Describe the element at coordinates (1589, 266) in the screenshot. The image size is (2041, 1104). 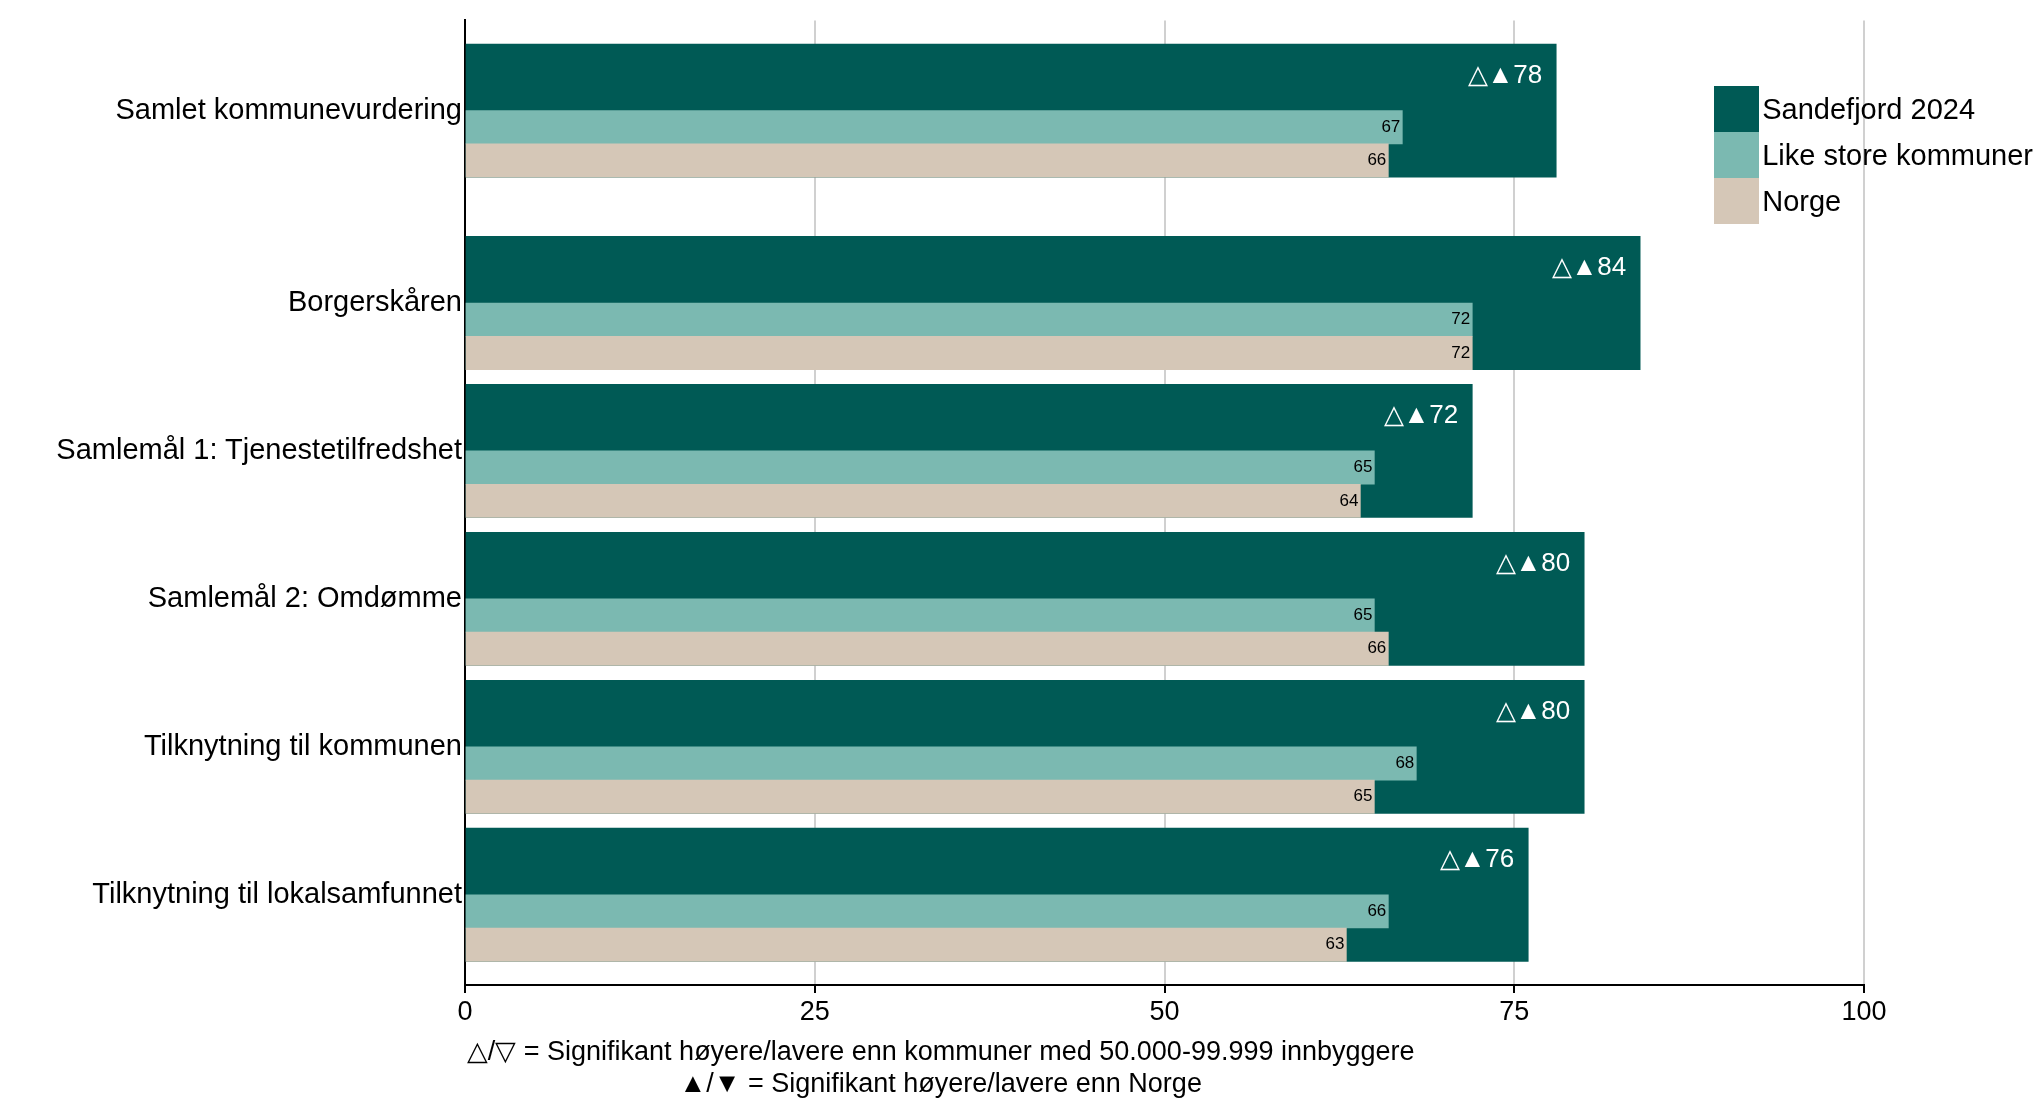
I see `data-label: △▲84` at that location.